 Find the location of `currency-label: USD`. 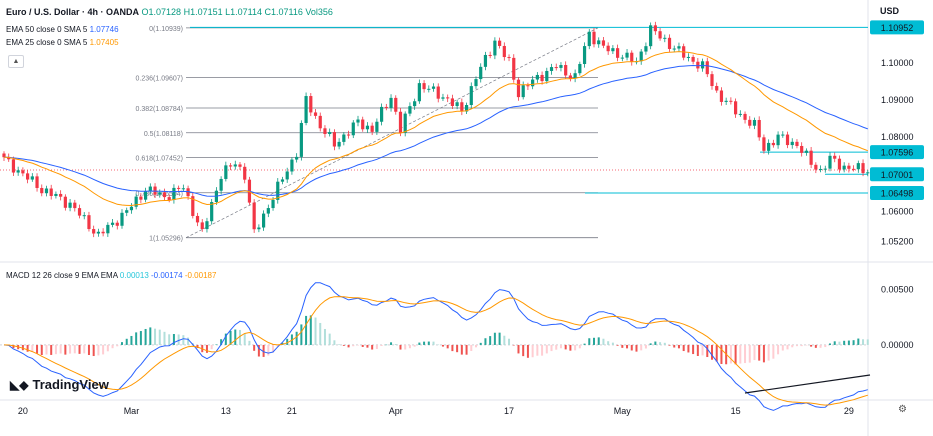

currency-label: USD is located at coordinates (890, 11).